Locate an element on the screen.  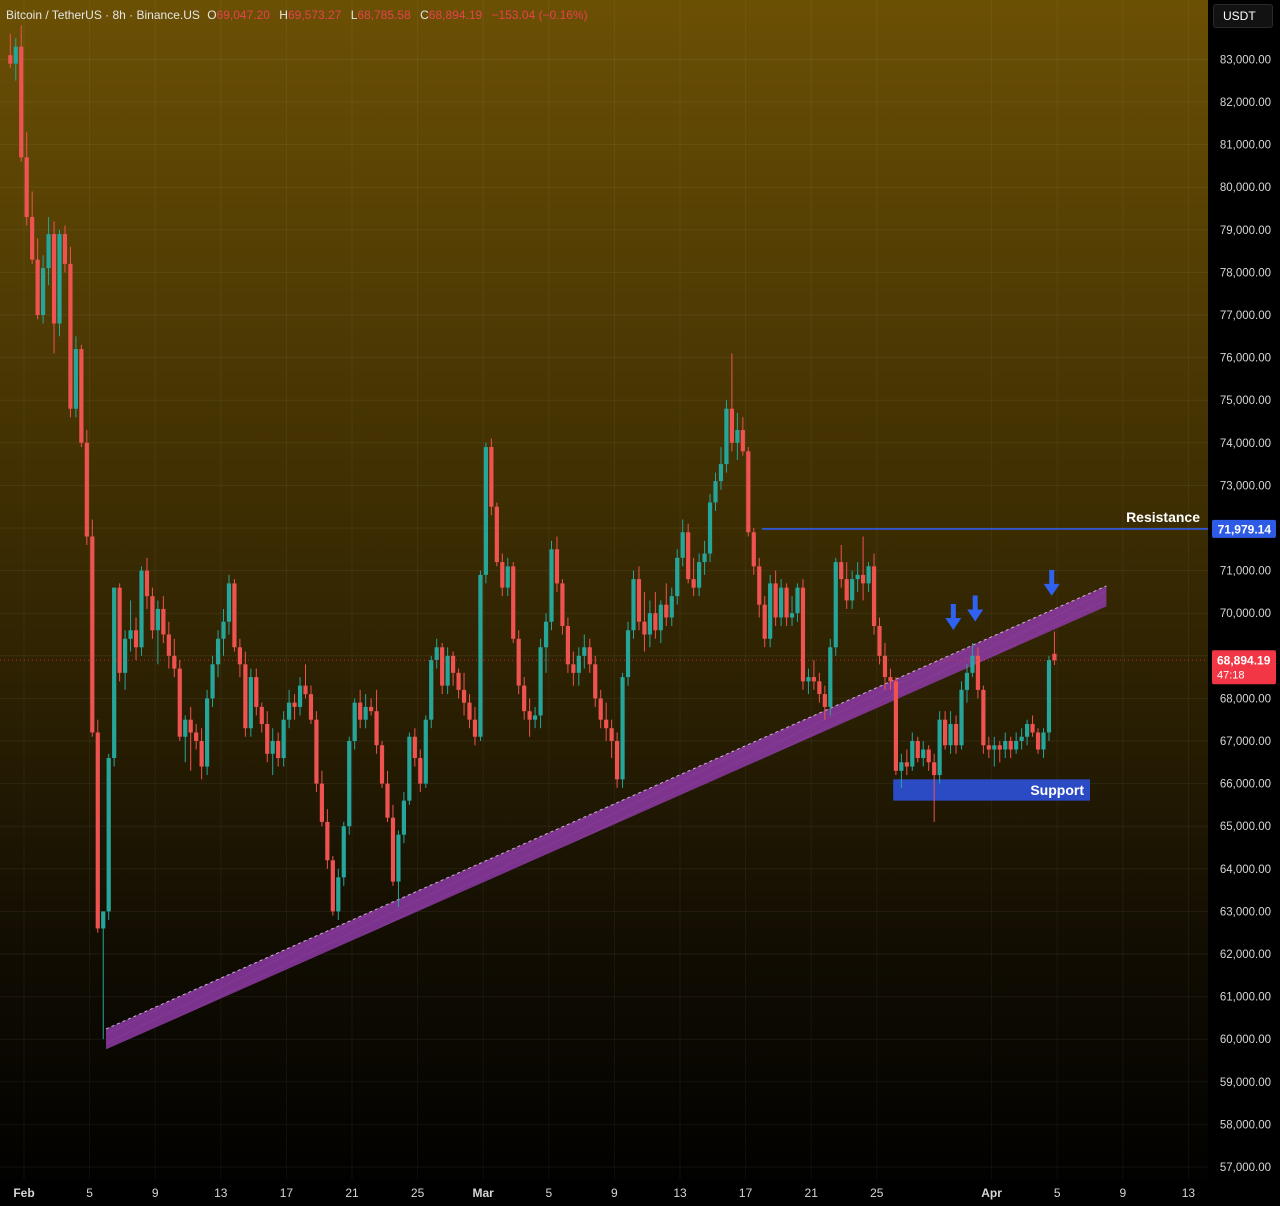
price-tick-label: 74,000.00 is located at coordinates (1245, 444).